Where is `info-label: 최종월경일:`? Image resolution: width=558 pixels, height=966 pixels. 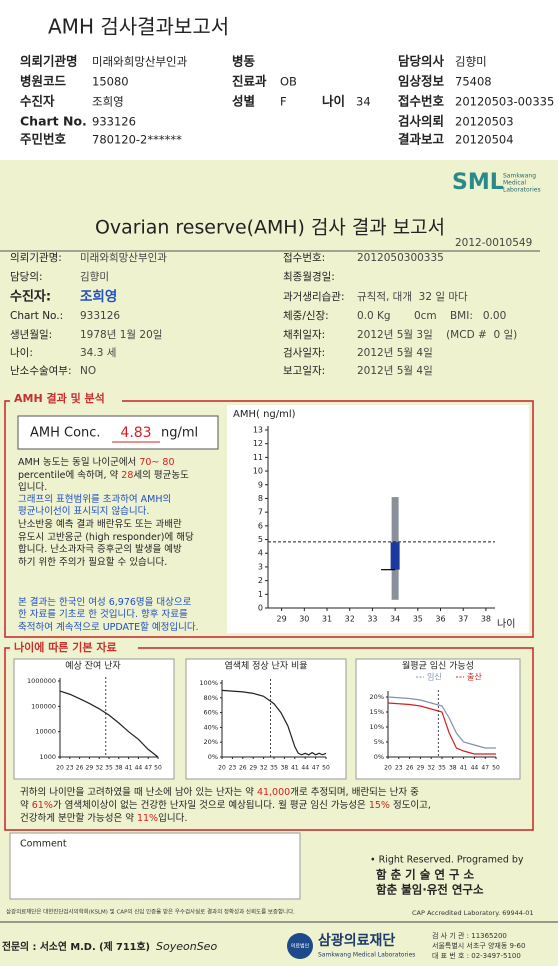
info-label: 최종월경일: is located at coordinates (309, 276).